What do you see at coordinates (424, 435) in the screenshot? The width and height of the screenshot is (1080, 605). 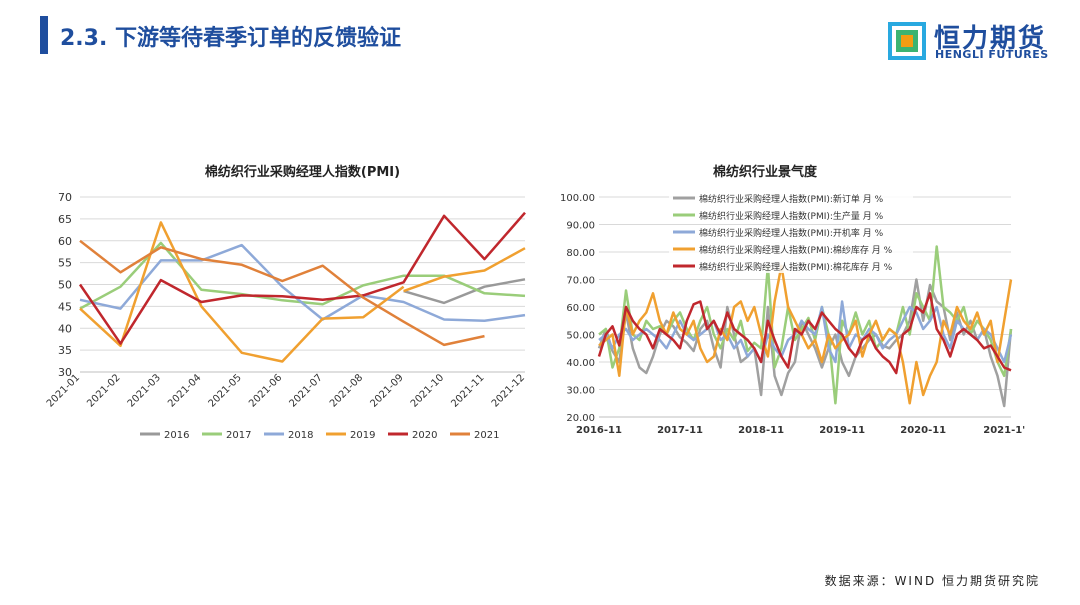 I see `legend-label: 2020` at bounding box center [424, 435].